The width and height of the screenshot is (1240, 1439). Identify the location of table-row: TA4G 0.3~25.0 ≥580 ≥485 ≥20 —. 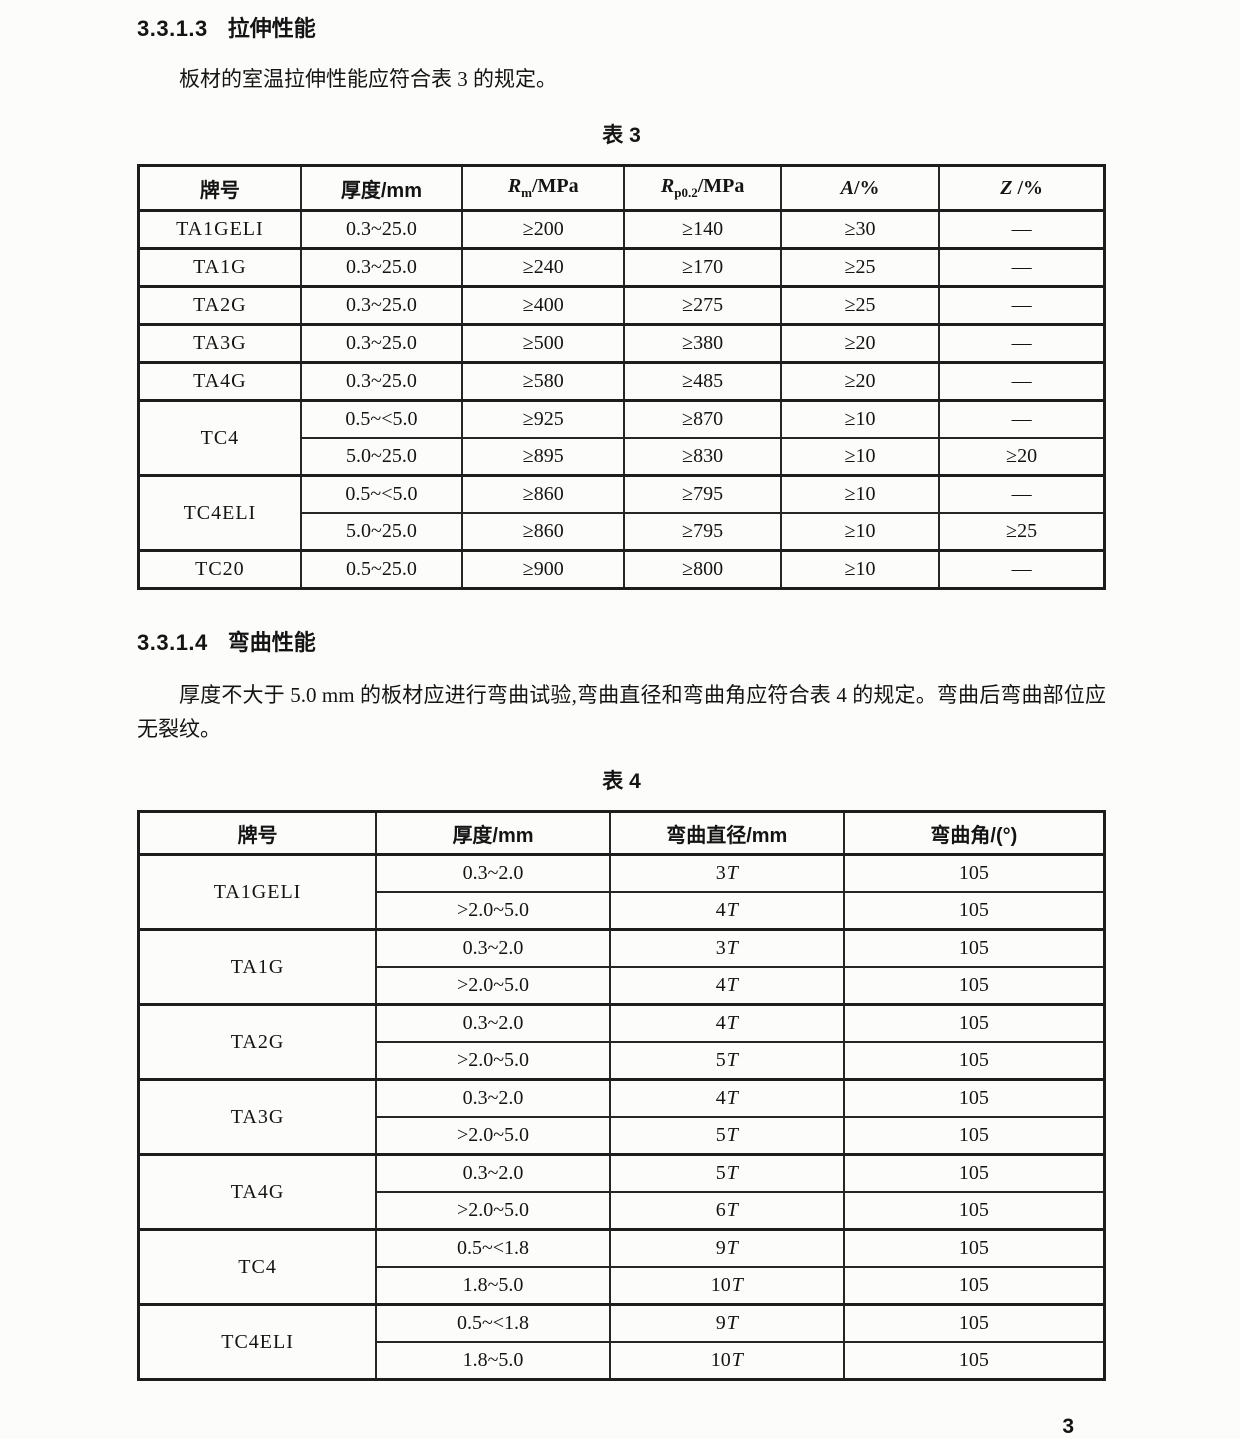
(621, 381).